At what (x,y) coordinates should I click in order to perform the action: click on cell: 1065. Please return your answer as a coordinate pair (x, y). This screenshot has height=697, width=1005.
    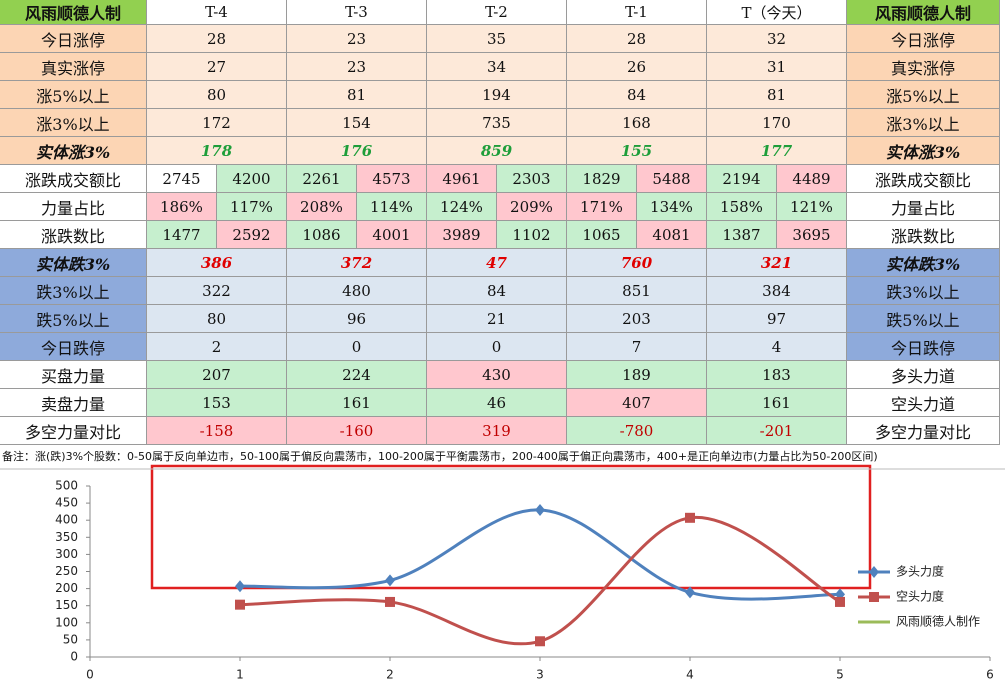
    Looking at the image, I should click on (602, 235).